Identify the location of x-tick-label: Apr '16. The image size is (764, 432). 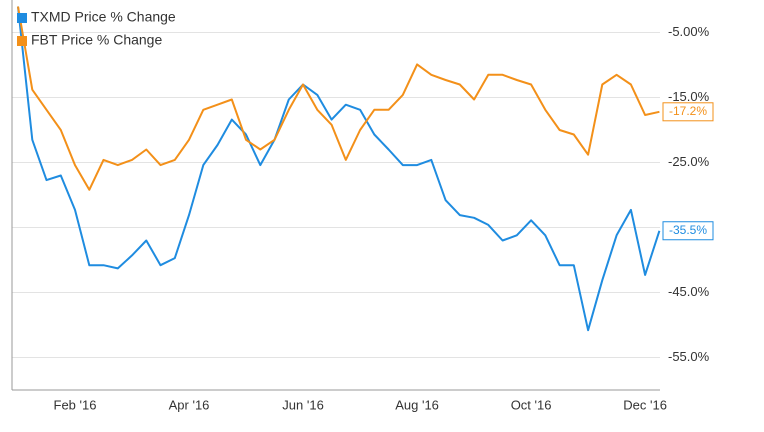
(189, 404).